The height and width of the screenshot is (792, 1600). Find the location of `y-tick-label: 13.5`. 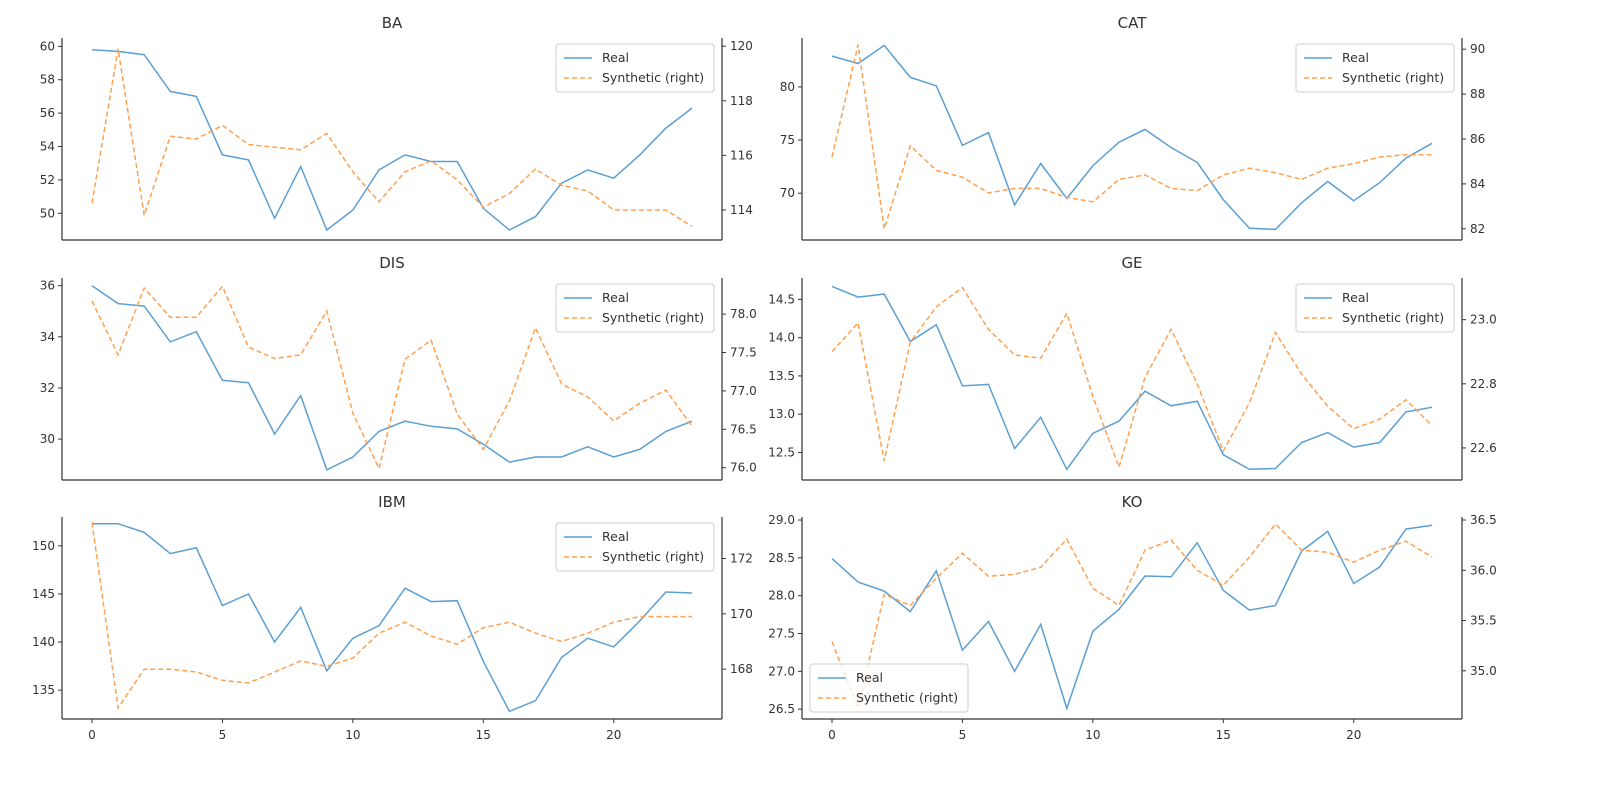

y-tick-label: 13.5 is located at coordinates (781, 376).